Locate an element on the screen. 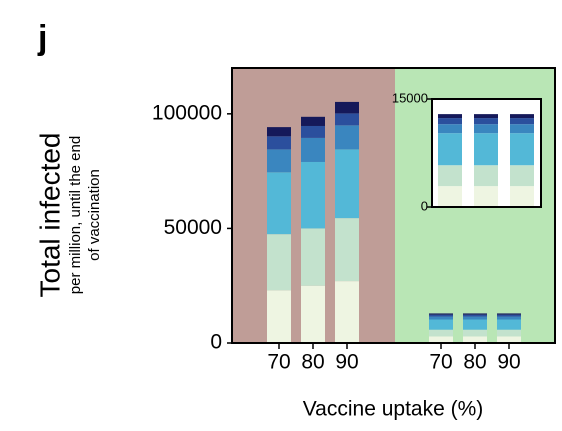 The image size is (562, 431). y-axis-label: Total infected is located at coordinates (49, 215).